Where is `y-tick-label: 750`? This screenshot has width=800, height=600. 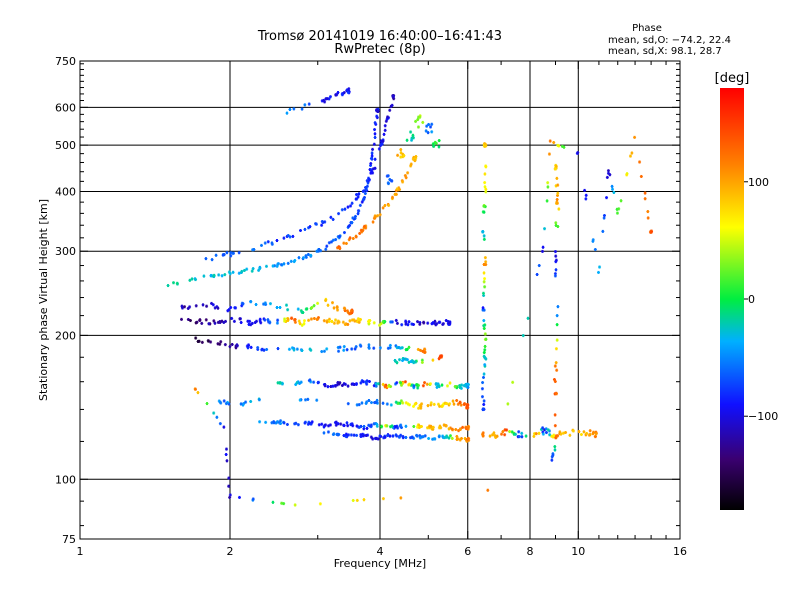
y-tick-label: 750 is located at coordinates (65, 61).